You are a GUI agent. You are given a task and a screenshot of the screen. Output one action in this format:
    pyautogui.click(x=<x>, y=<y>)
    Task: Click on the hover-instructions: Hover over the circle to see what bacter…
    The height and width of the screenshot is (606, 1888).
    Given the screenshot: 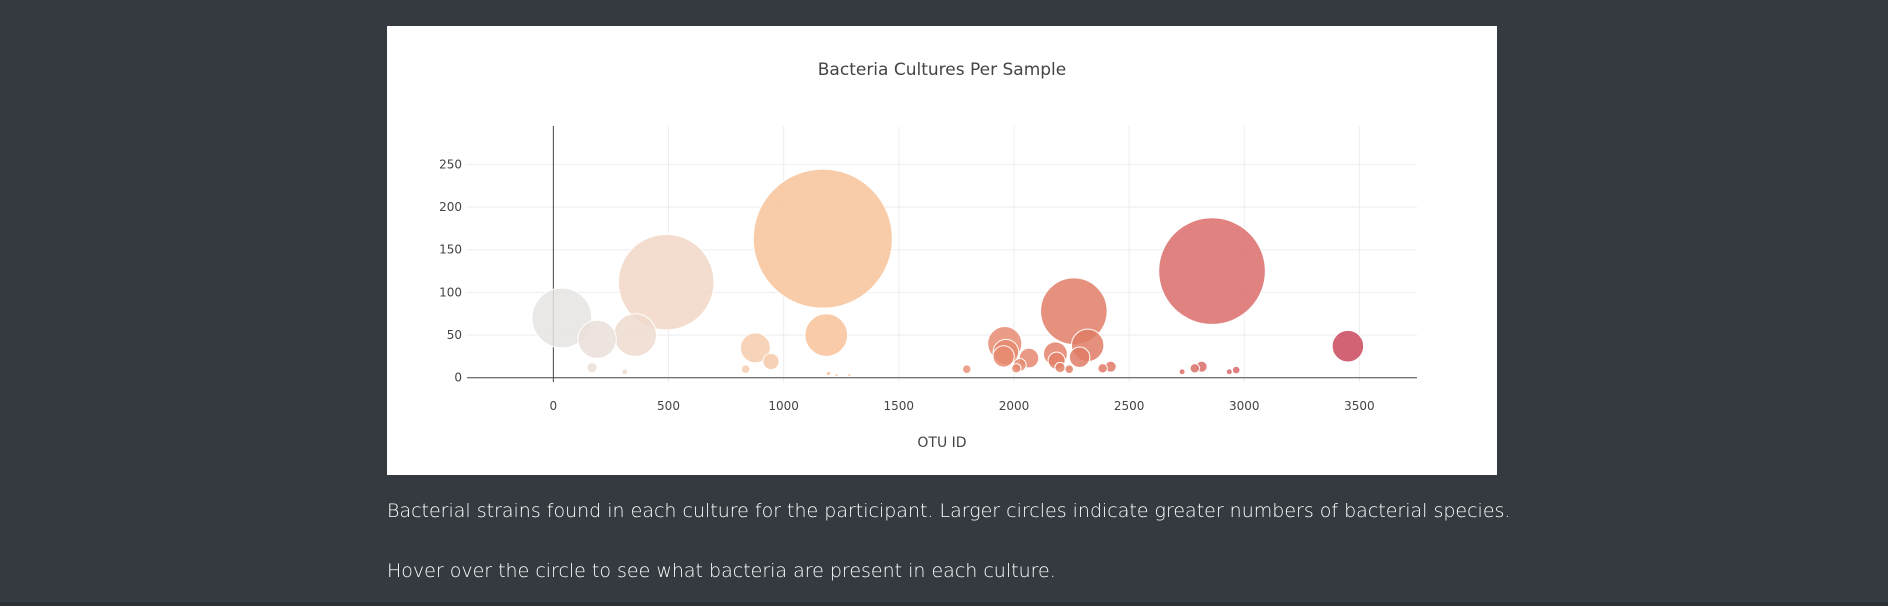 What is the action you would take?
    pyautogui.click(x=721, y=571)
    